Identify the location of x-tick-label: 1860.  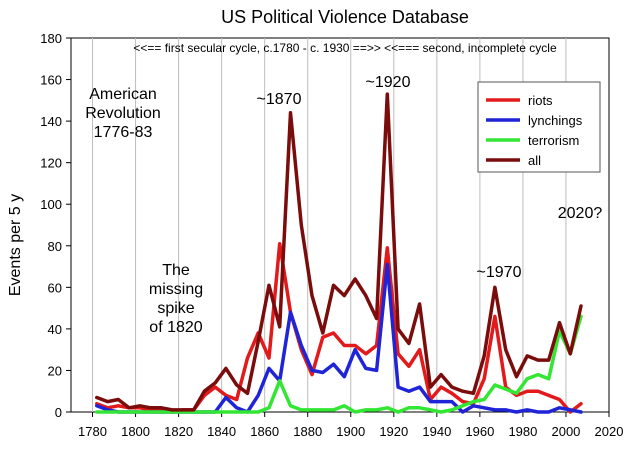
(264, 431).